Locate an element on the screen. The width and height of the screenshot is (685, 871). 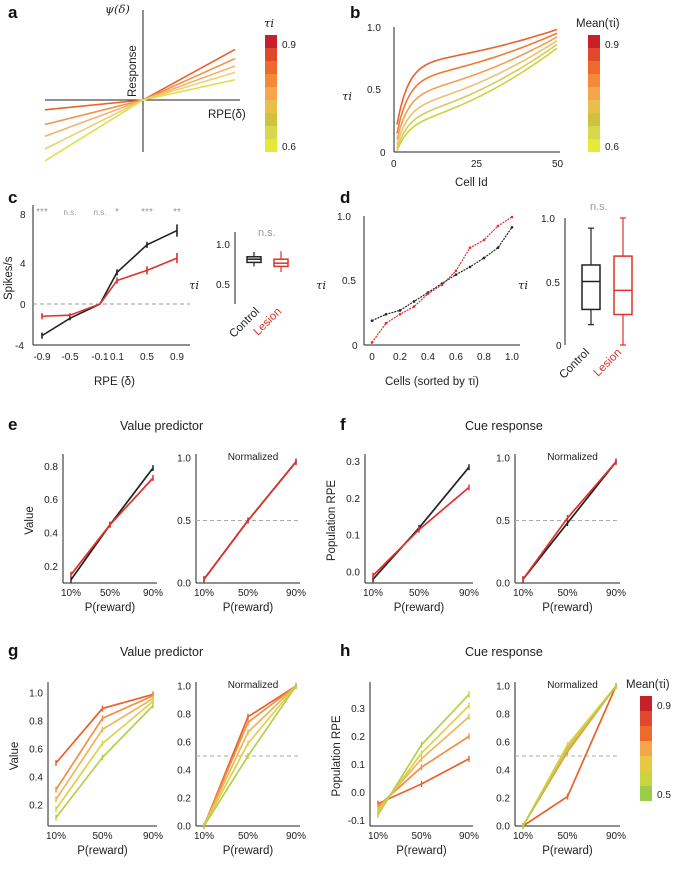
c-ytick: 4 is located at coordinates (23, 264).